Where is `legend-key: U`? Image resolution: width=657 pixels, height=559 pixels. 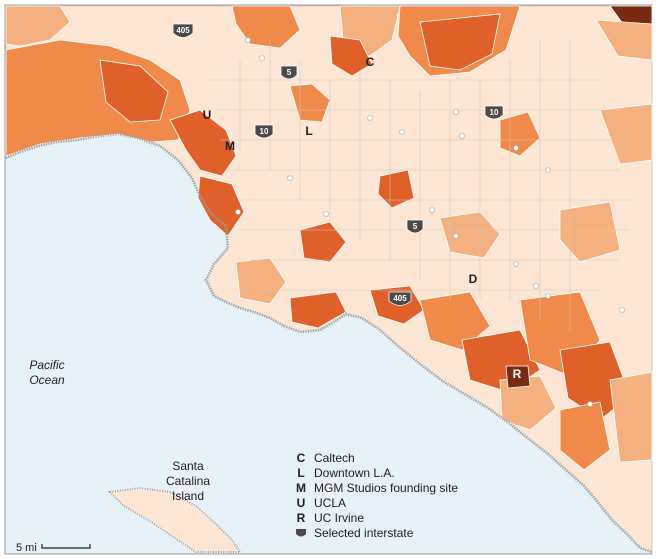
legend-key: U is located at coordinates (301, 503).